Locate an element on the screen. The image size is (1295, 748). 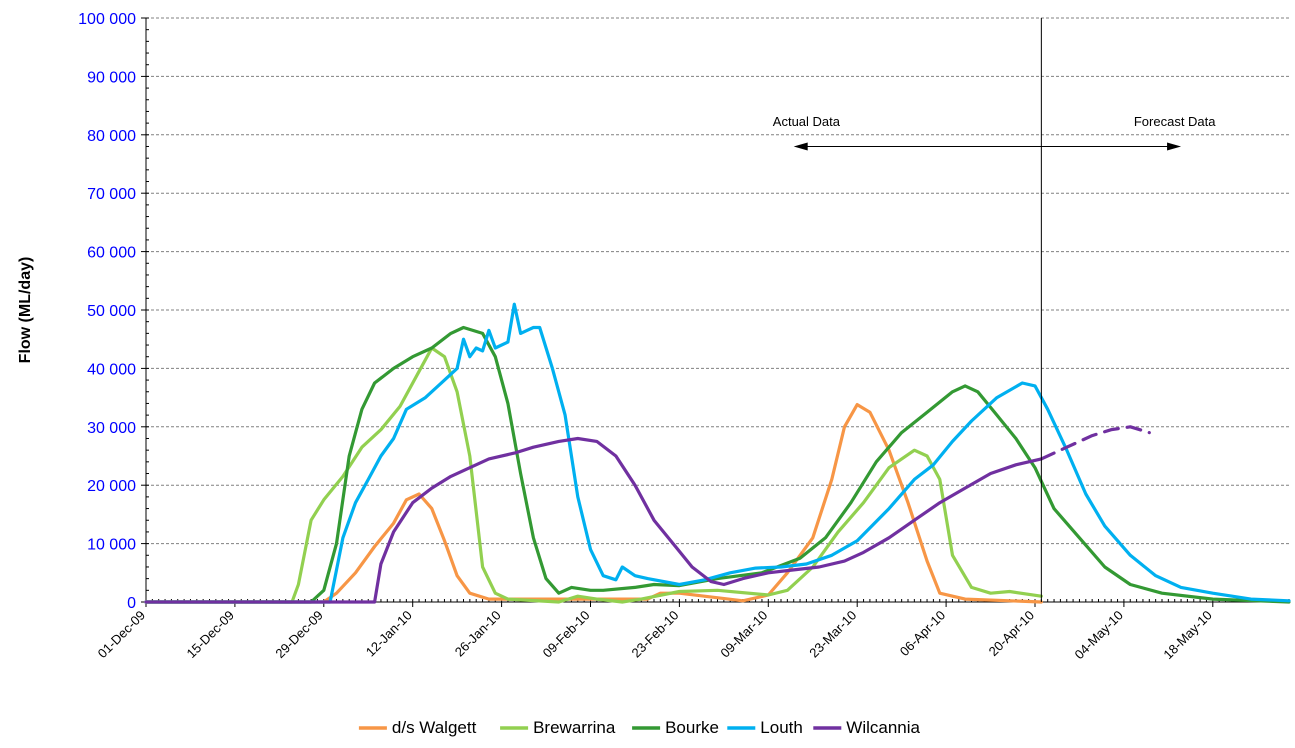
y-tick-label: 20 000 is located at coordinates (111, 486).